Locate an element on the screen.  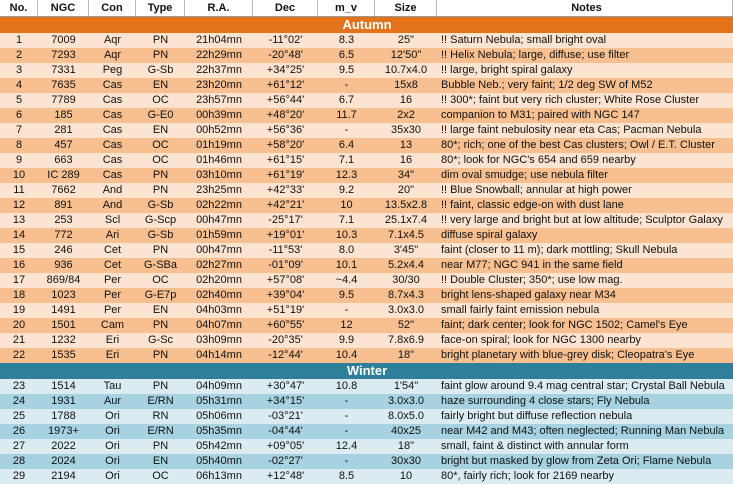
cell-ngc: 663 is located at coordinates (63, 160).